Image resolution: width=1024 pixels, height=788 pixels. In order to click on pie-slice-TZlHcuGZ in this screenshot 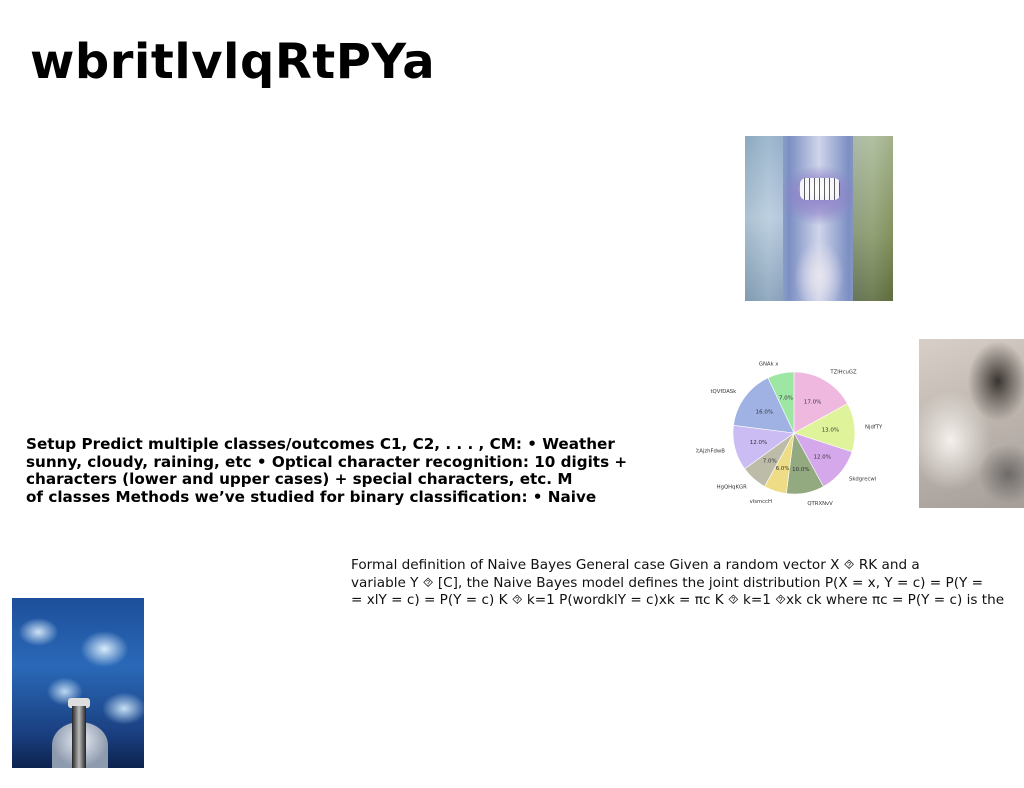, I will do `click(820, 402)`.